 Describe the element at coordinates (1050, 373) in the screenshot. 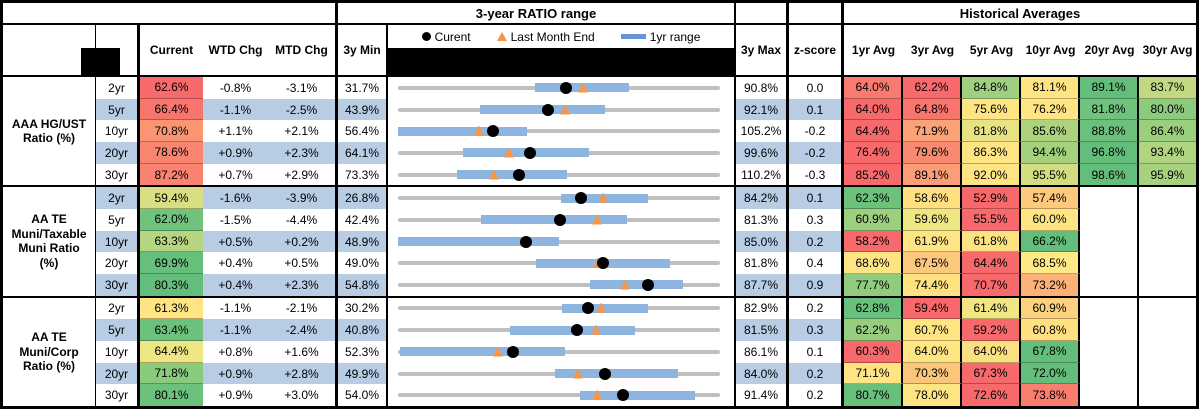

I see `avg-cell: 72.0%` at that location.